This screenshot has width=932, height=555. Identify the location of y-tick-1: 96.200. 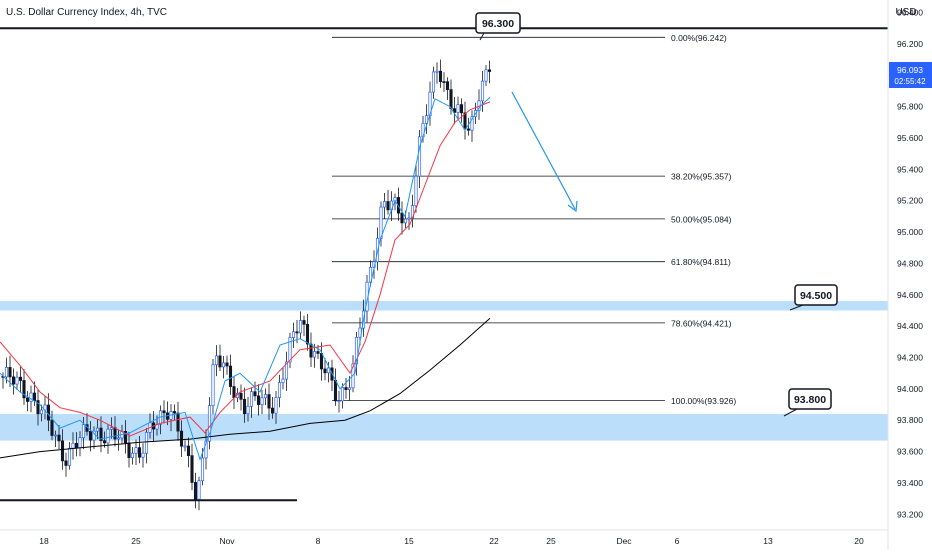
(910, 44).